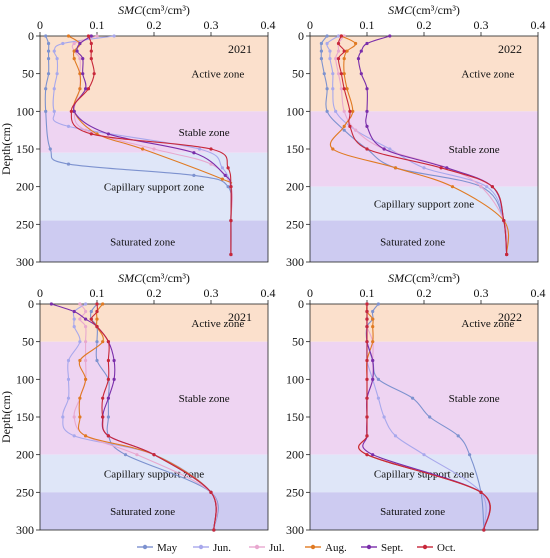  What do you see at coordinates (424, 205) in the screenshot?
I see `zone-label: Capillary support zone` at bounding box center [424, 205].